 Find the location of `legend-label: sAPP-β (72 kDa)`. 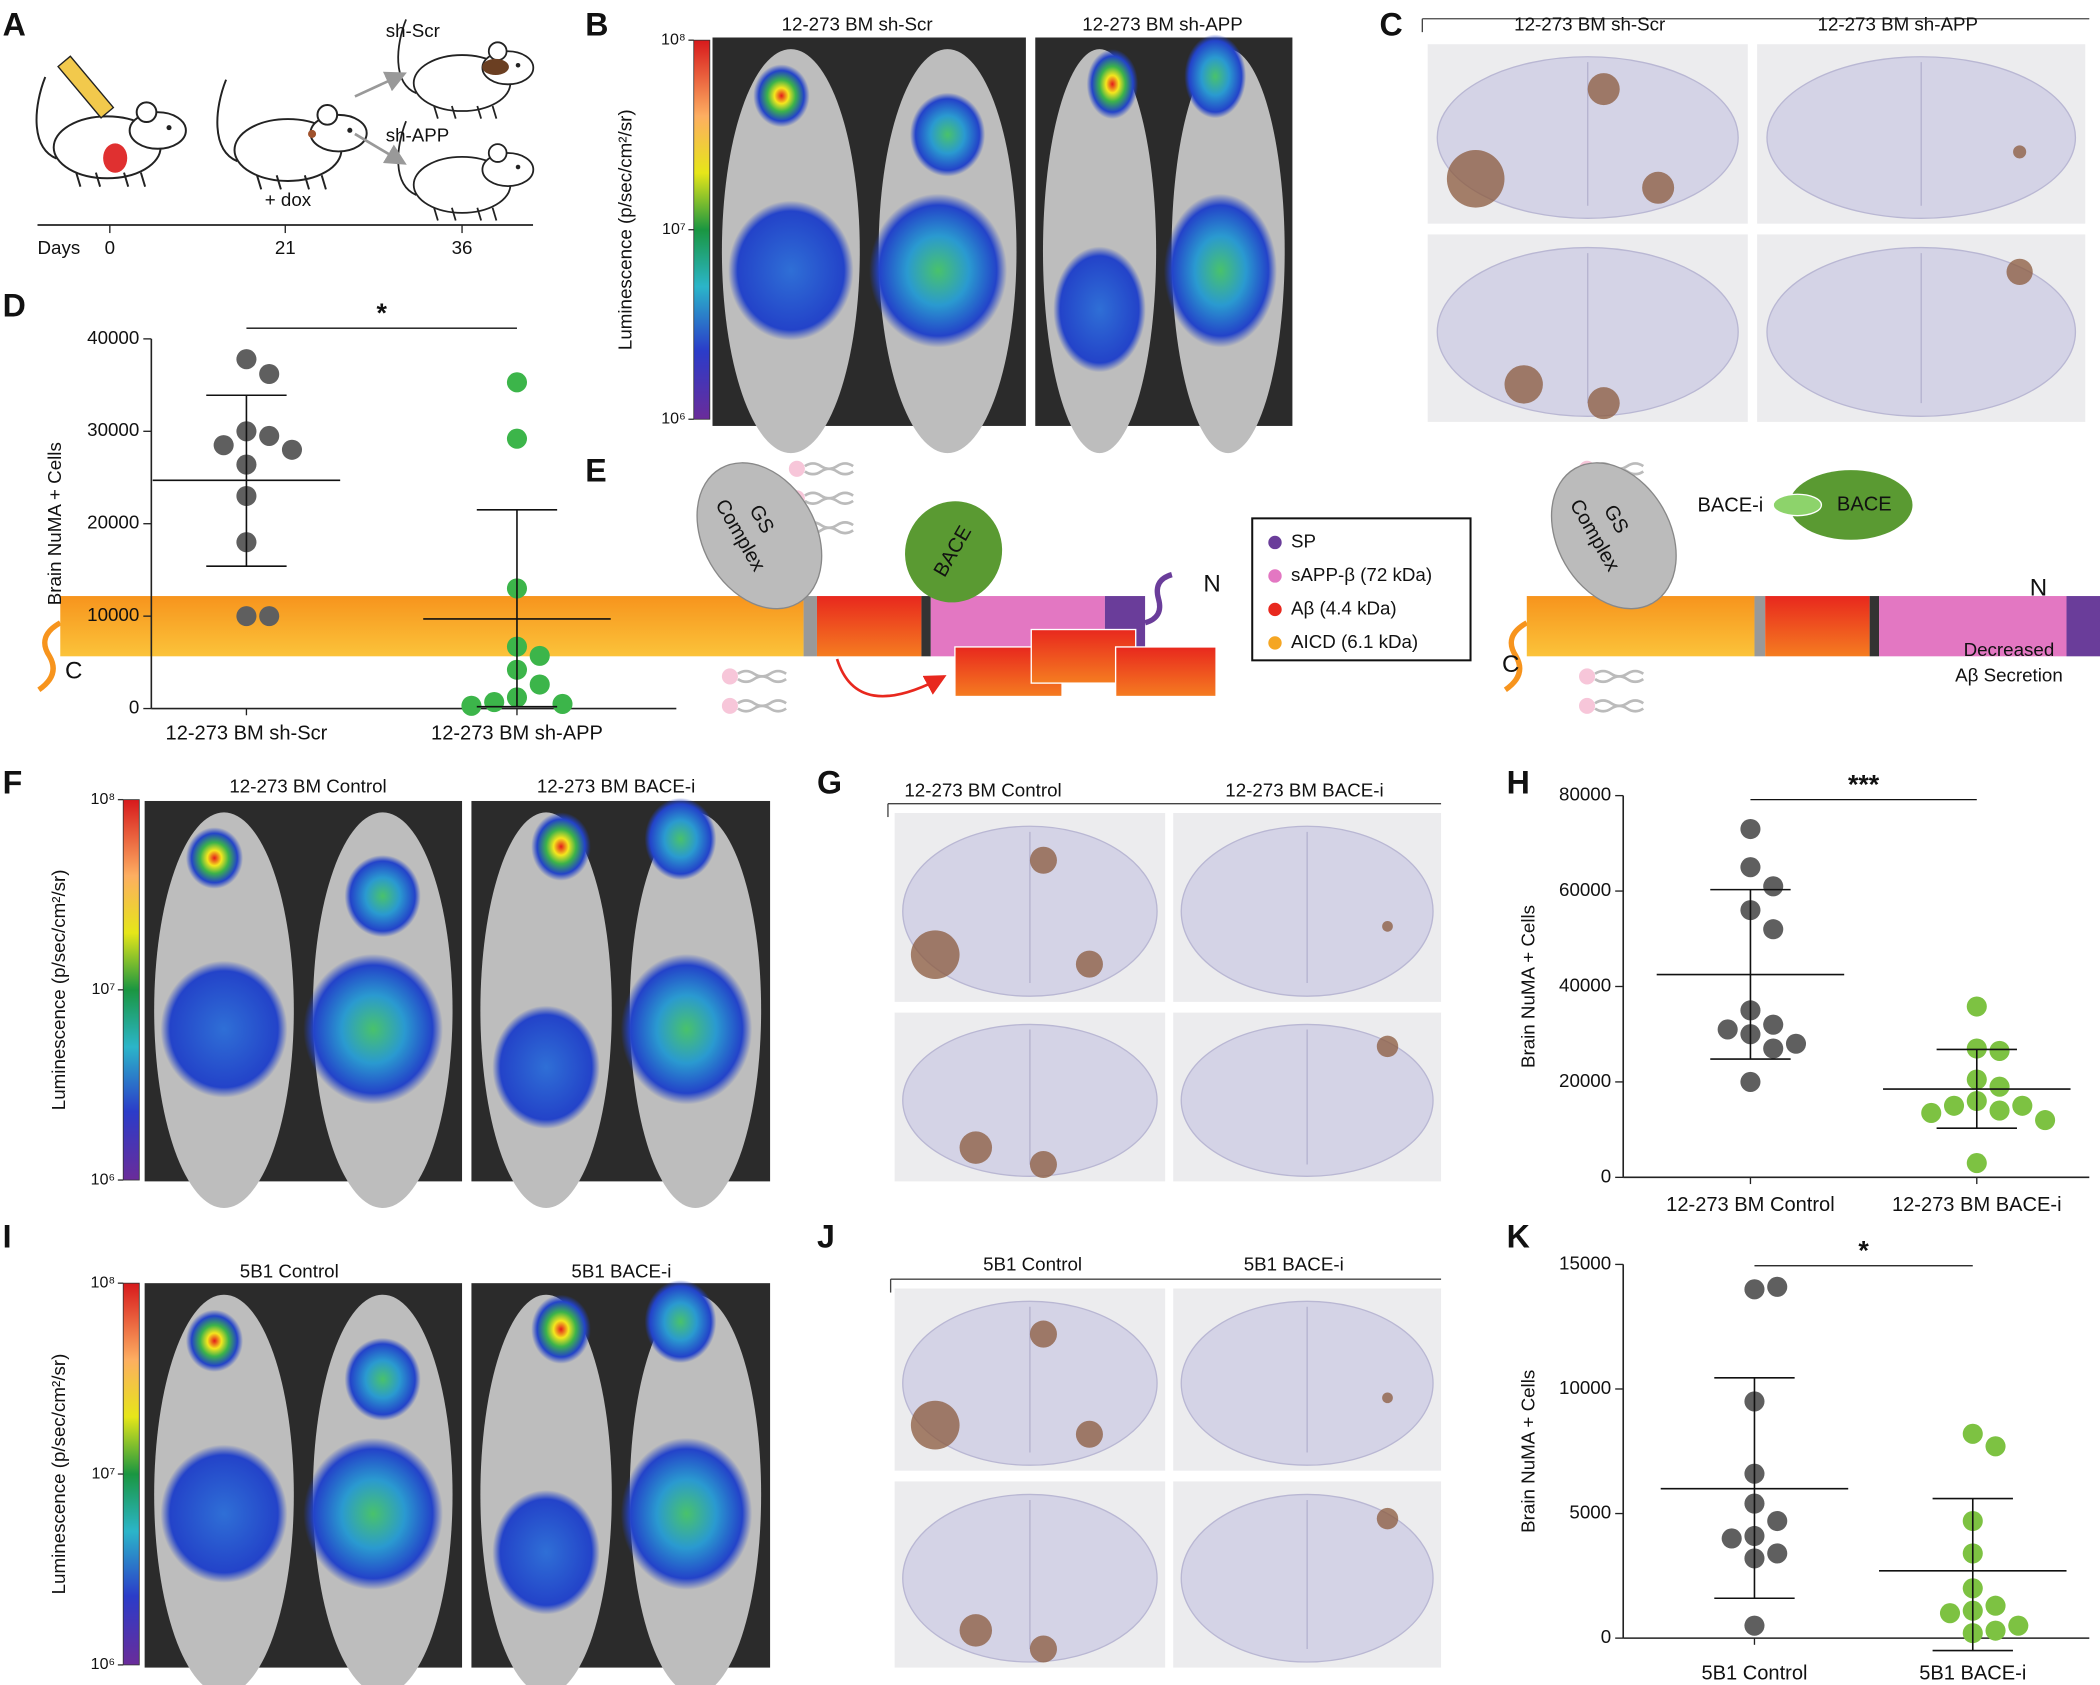

legend-label: sAPP-β (72 kDa) is located at coordinates (1361, 574).